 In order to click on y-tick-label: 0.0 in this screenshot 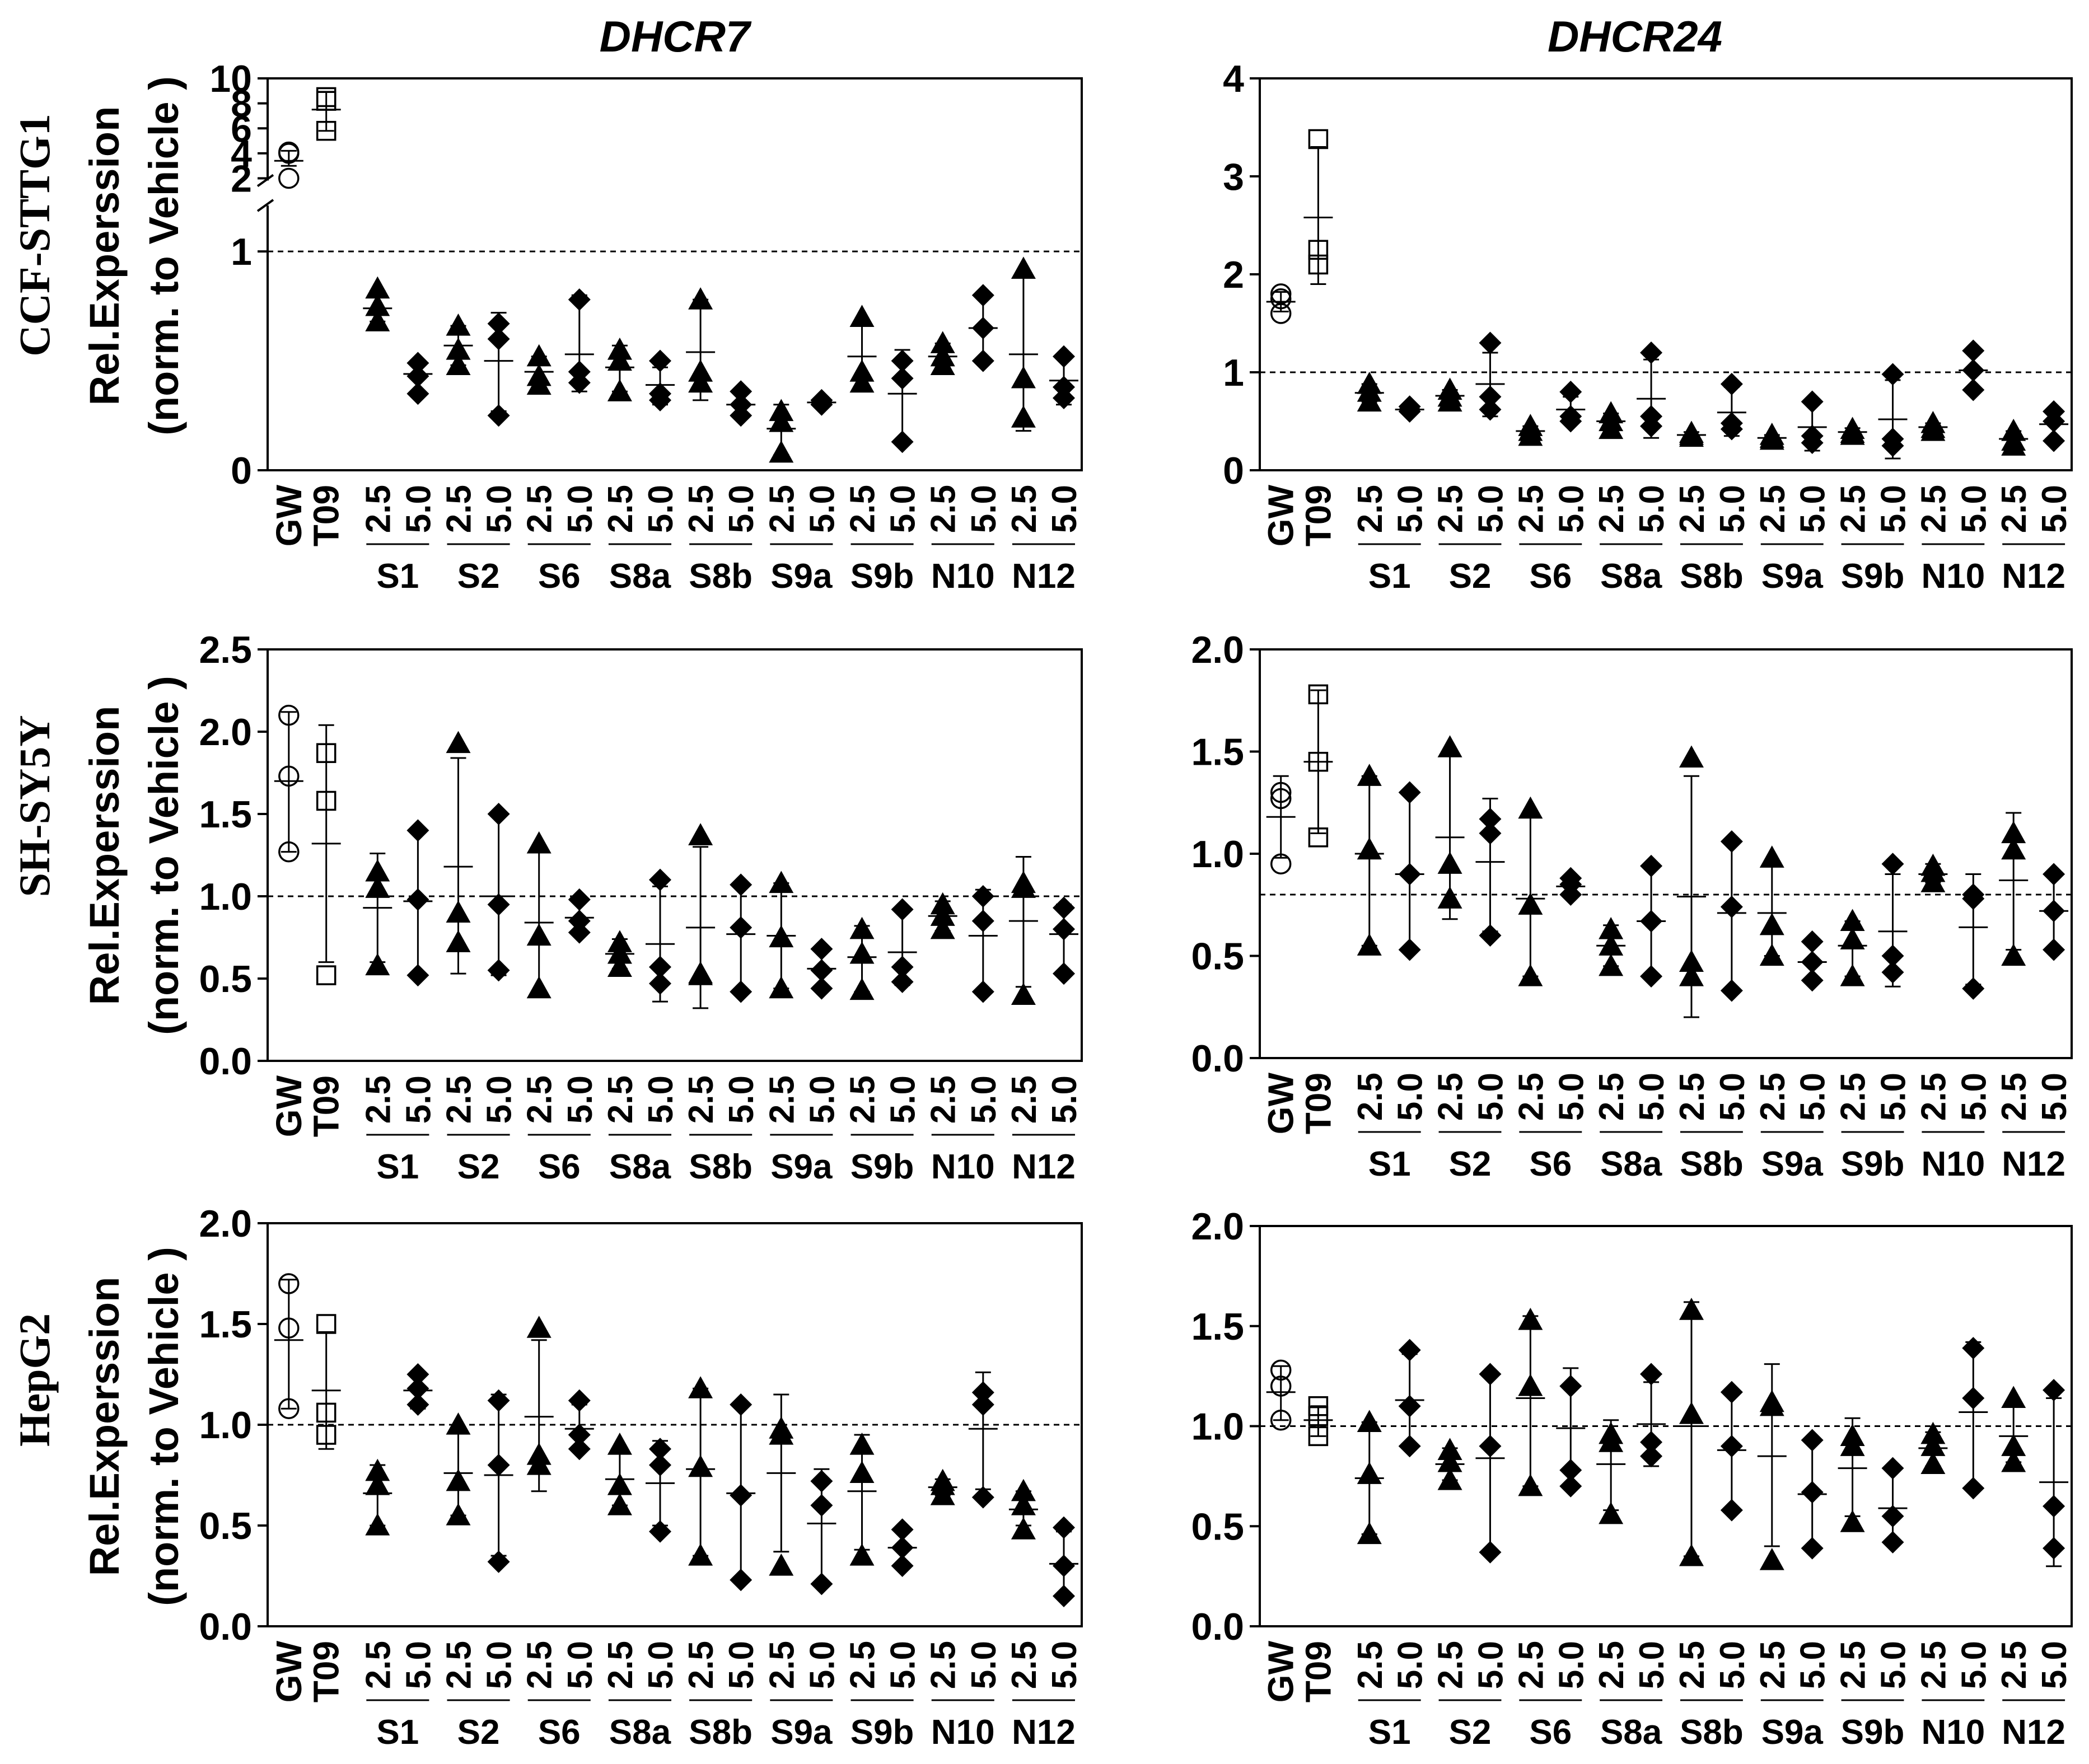, I will do `click(1217, 1058)`.